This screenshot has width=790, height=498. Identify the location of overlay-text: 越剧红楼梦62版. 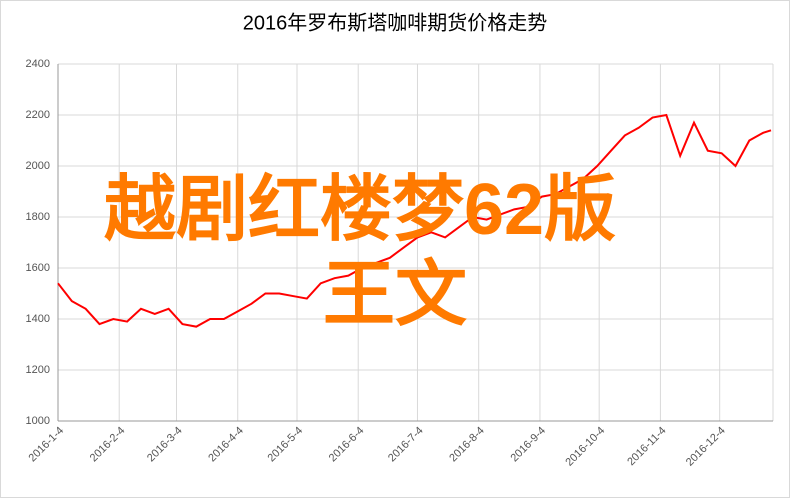
(360, 210).